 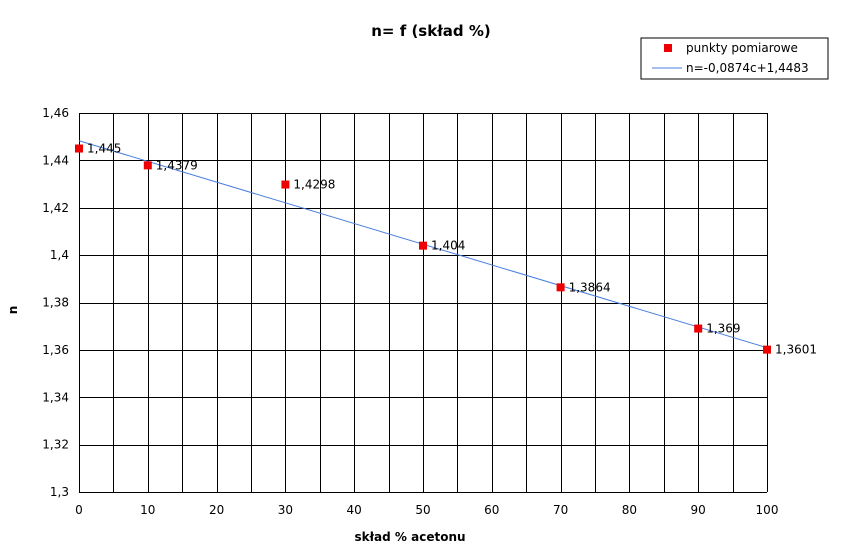 I want to click on legend-marker-points, so click(x=668, y=48).